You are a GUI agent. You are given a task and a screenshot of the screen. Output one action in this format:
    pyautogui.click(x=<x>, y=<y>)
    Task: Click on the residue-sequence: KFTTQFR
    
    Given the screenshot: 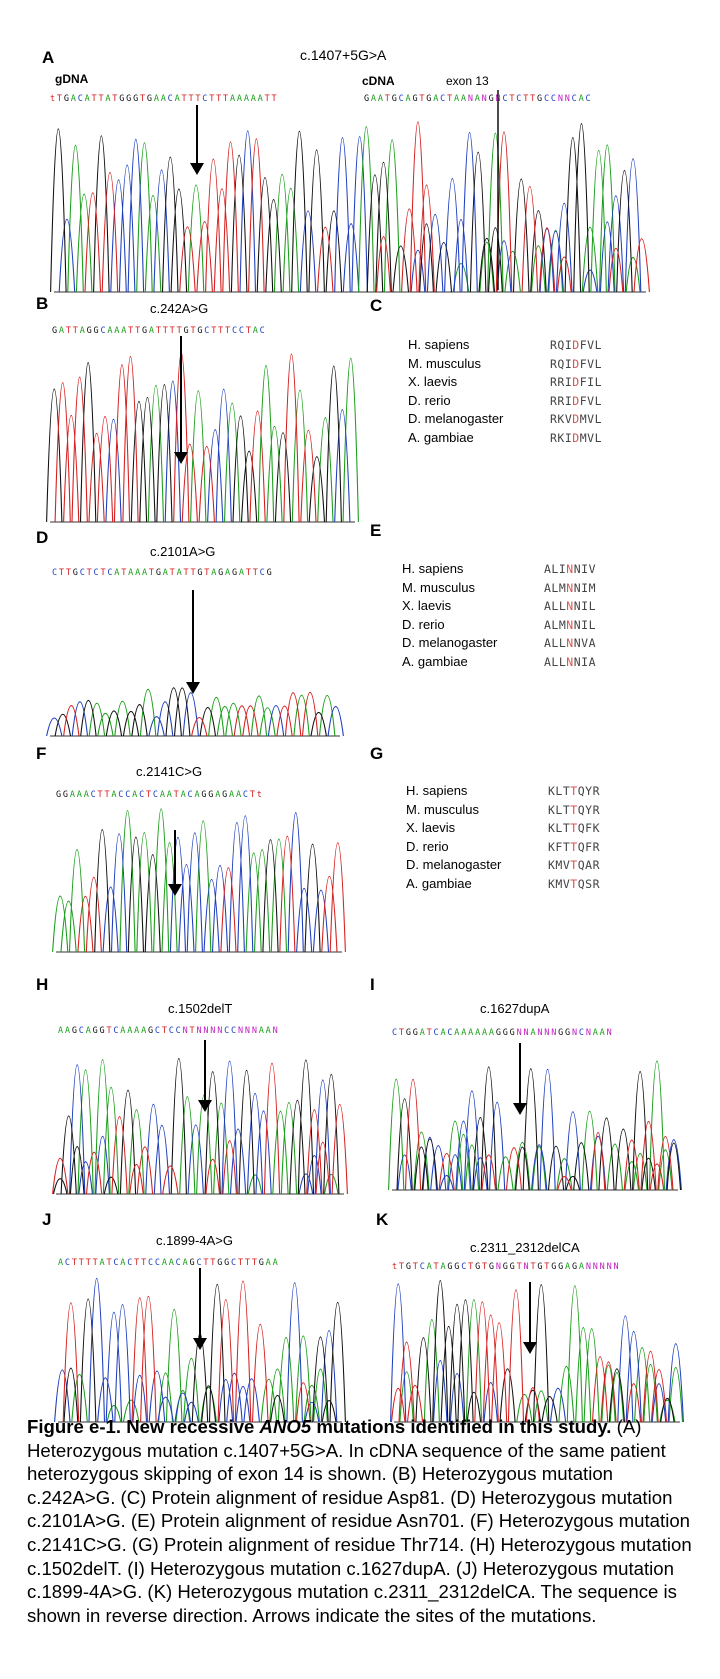 What is the action you would take?
    pyautogui.click(x=574, y=846)
    